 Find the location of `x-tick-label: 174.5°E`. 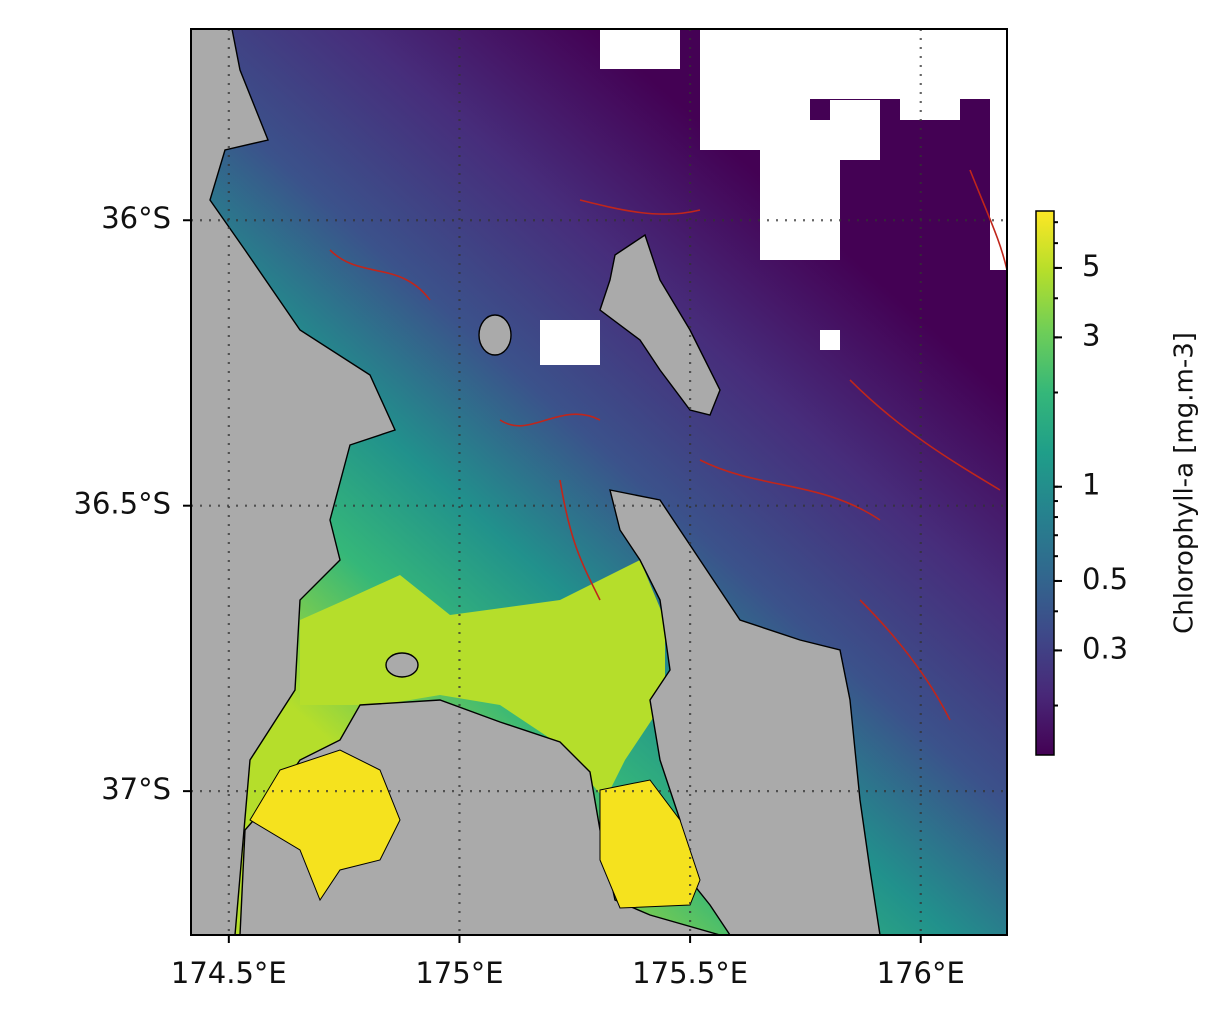

x-tick-label: 174.5°E is located at coordinates (229, 973).